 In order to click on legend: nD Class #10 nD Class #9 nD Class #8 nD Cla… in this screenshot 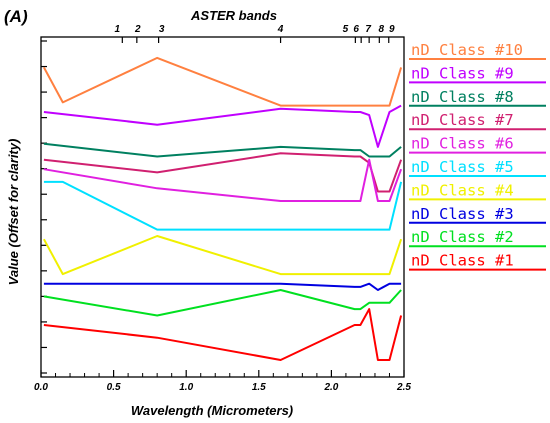, I will do `click(477, 156)`.